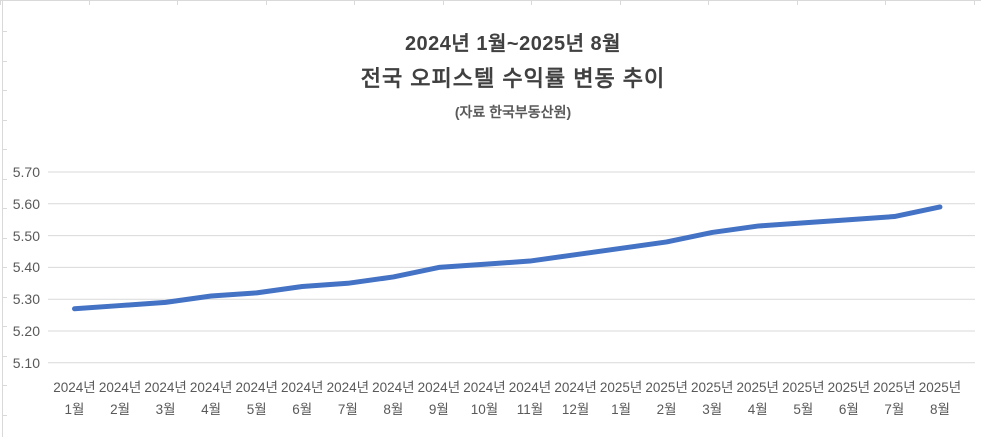 The width and height of the screenshot is (981, 437). What do you see at coordinates (120, 399) in the screenshot?
I see `x-axis-label: 2024년 2월` at bounding box center [120, 399].